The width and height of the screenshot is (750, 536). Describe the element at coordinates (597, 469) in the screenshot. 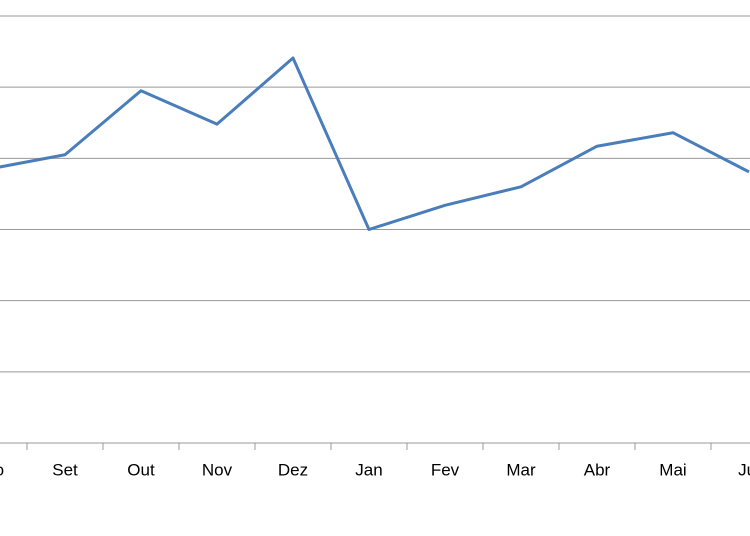

I see `x-tick-label: Abr` at that location.